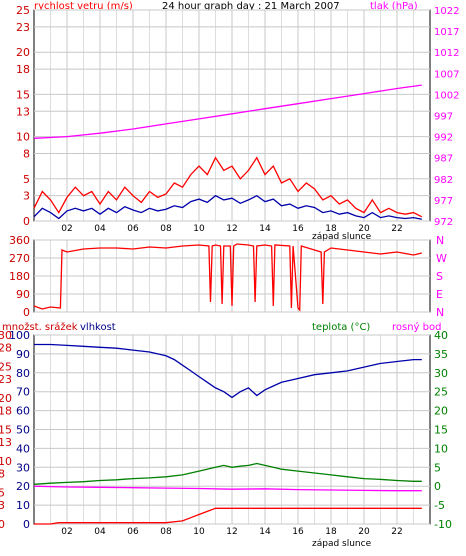 Image resolution: width=466 pixels, height=556 pixels. Describe the element at coordinates (443, 524) in the screenshot. I see `y-tick-label-temperature: -10` at that location.